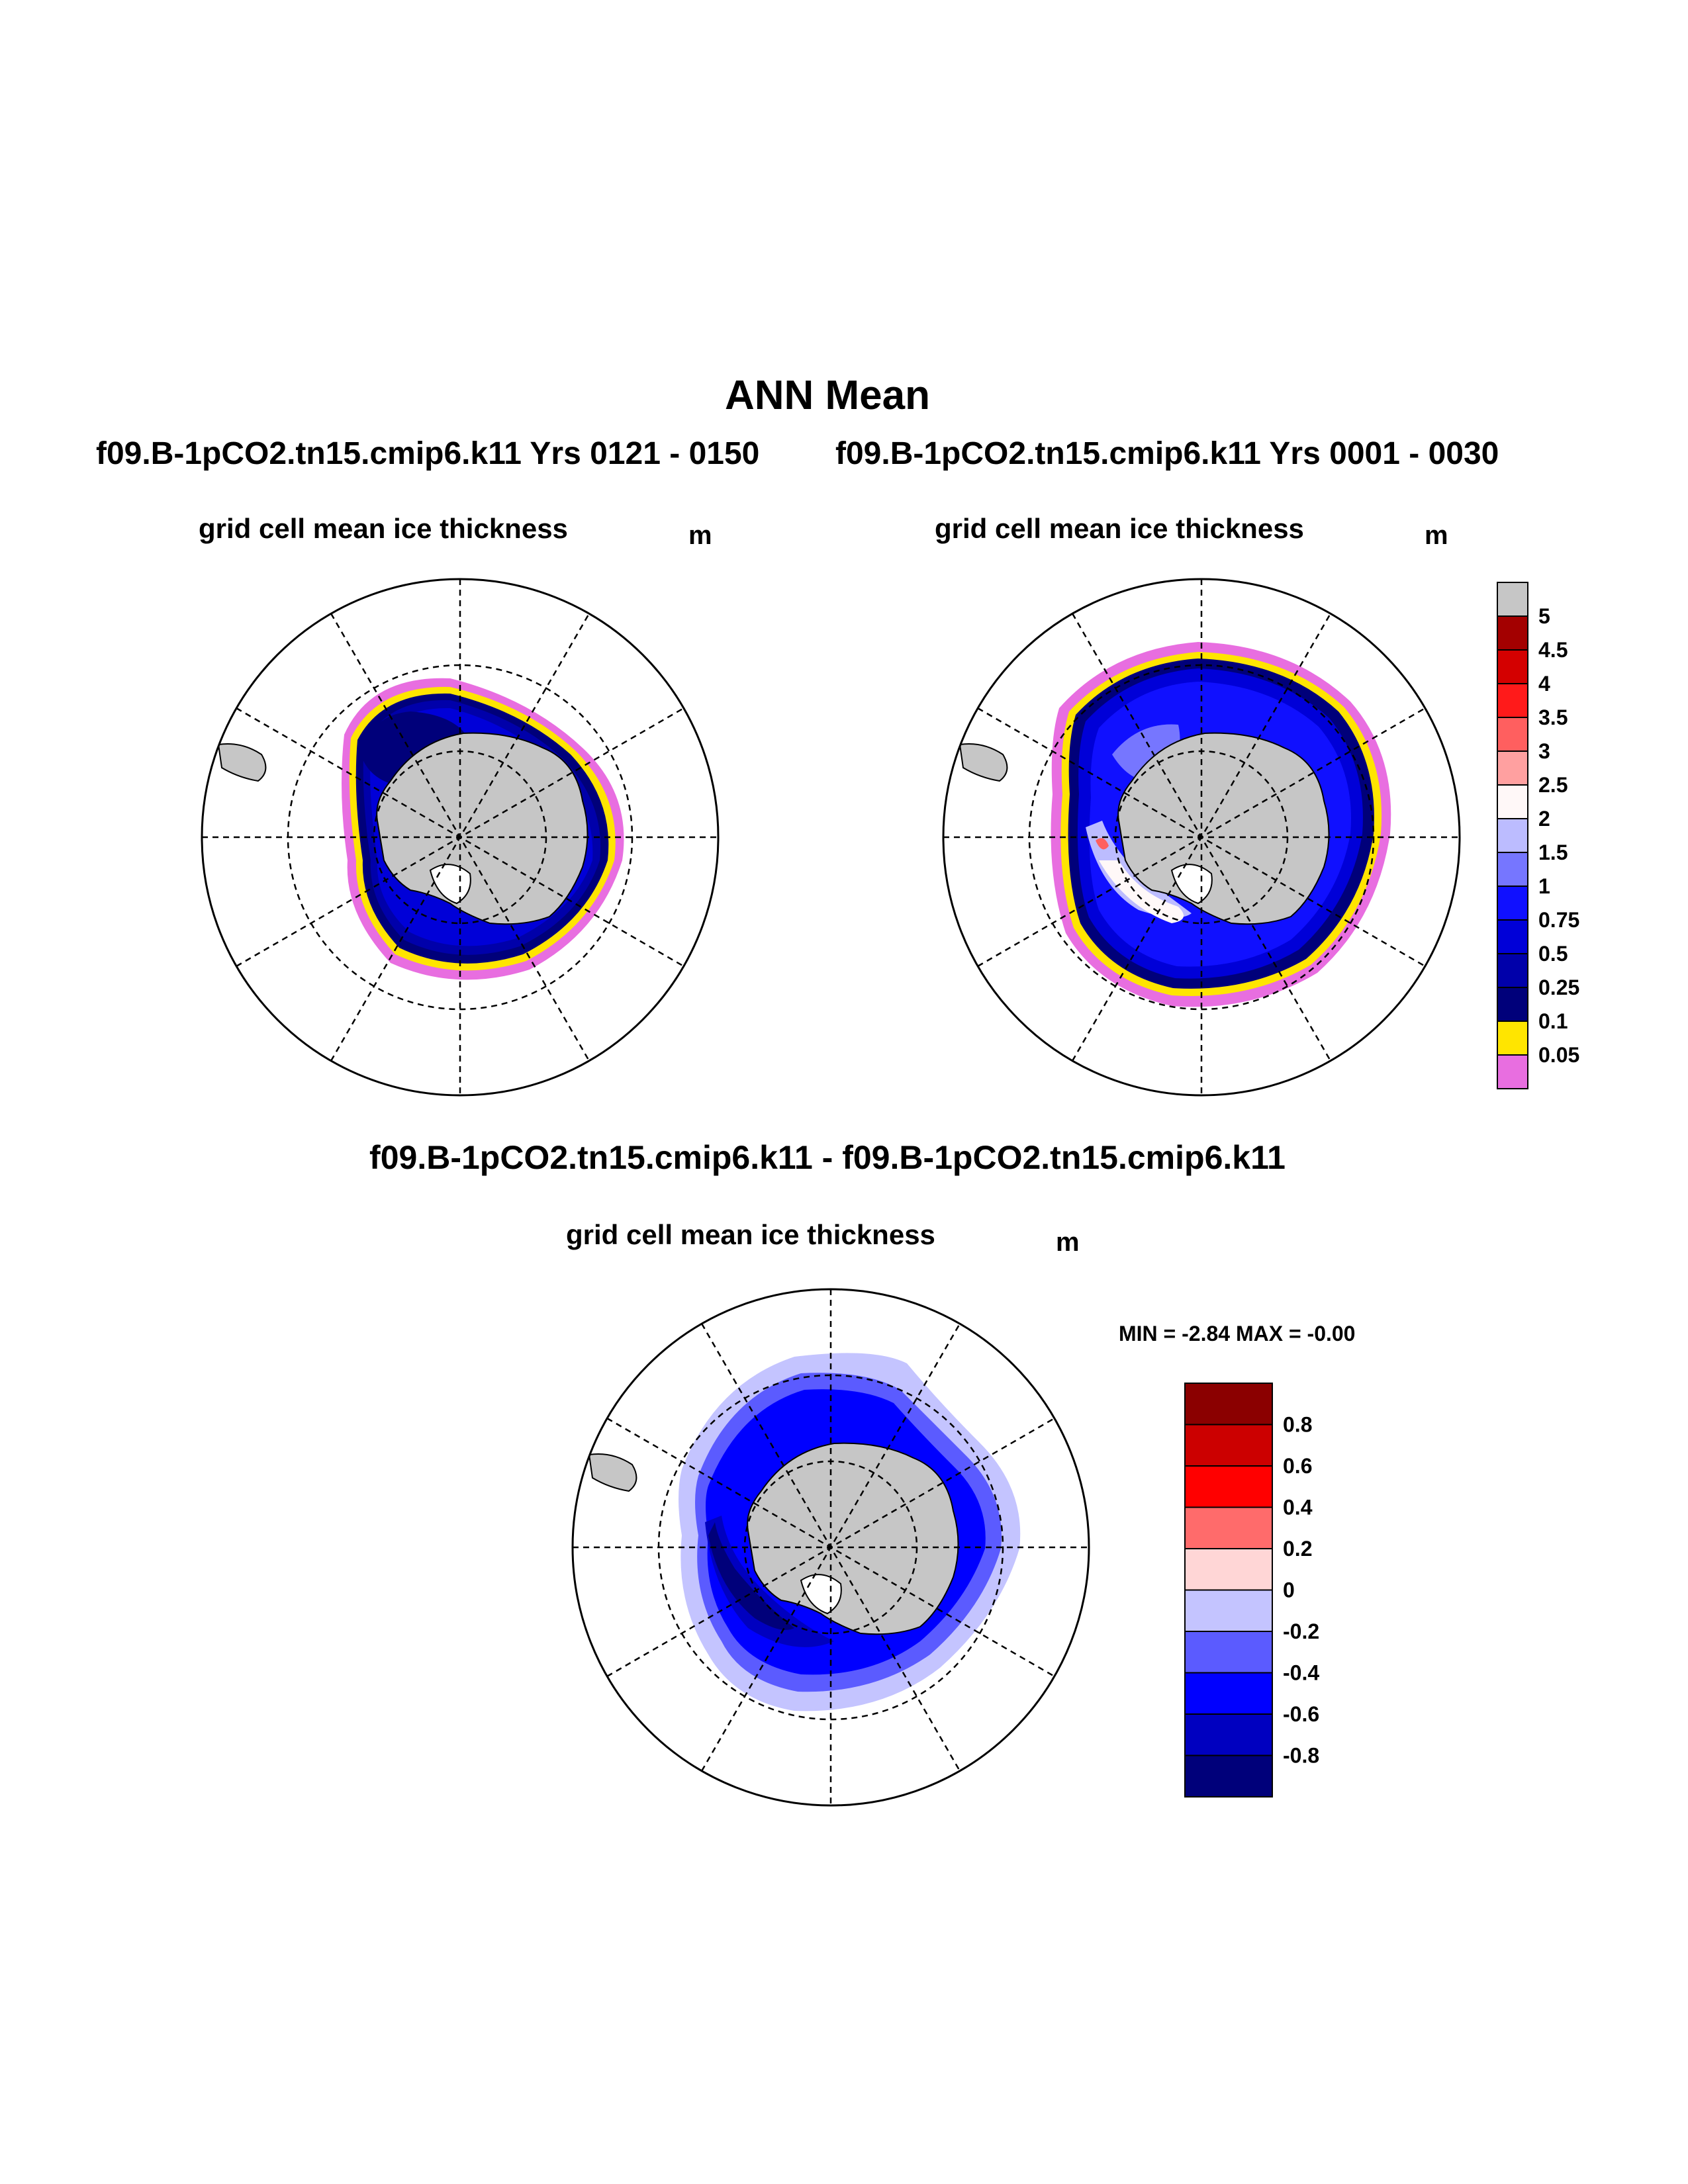  Describe the element at coordinates (1289, 1590) in the screenshot. I see `colorbar-label: 0` at that location.